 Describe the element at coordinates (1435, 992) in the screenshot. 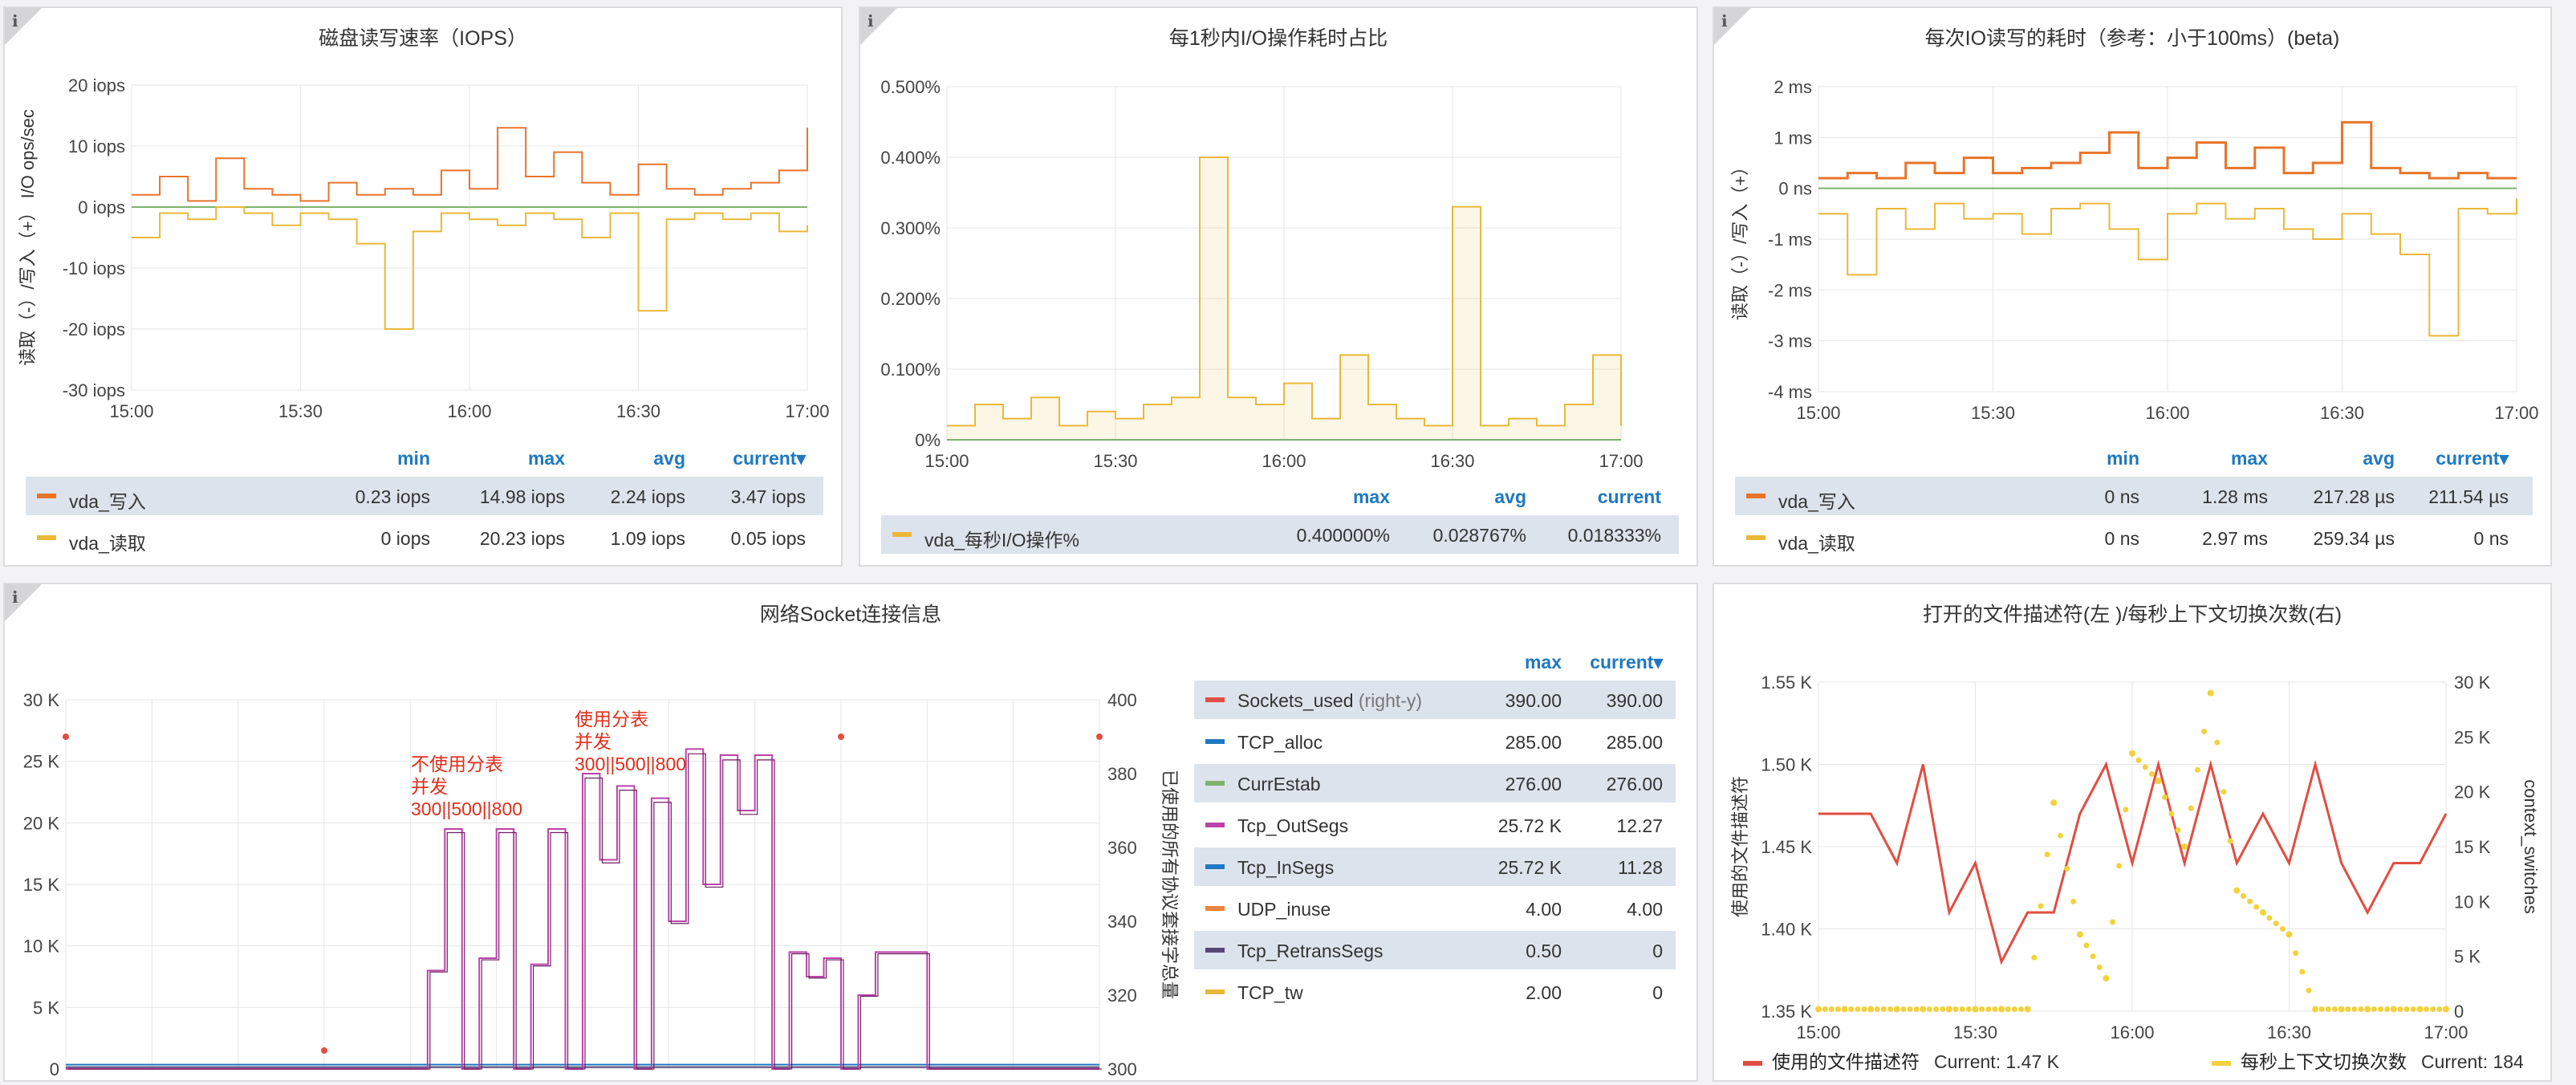

I see `legend-row: TCP_tw 2.00 0` at that location.